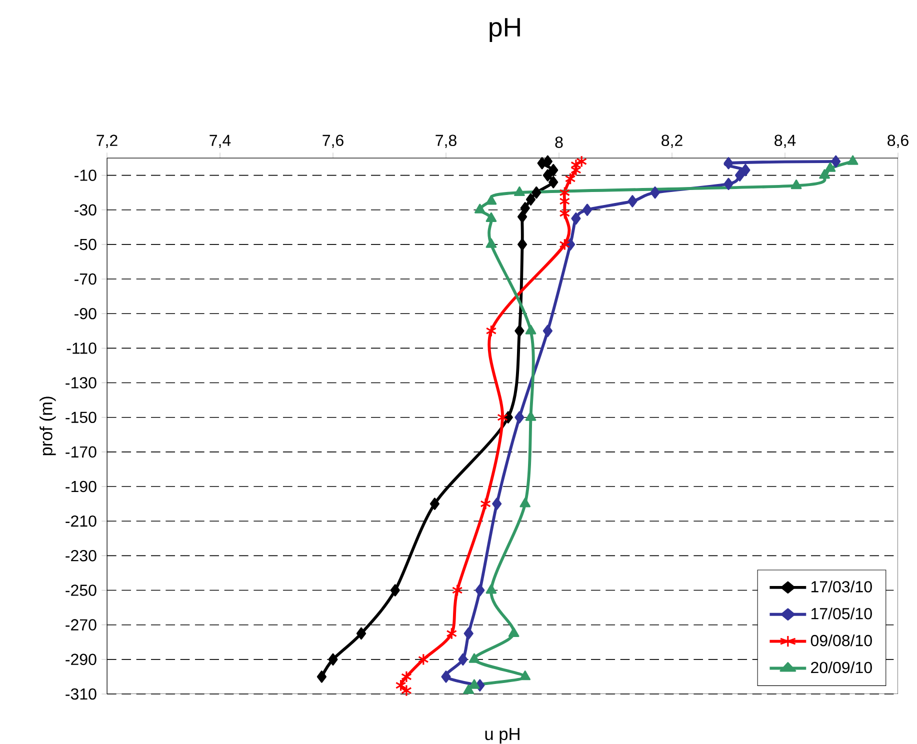  I want to click on x-tick-label: 7,6, so click(333, 141).